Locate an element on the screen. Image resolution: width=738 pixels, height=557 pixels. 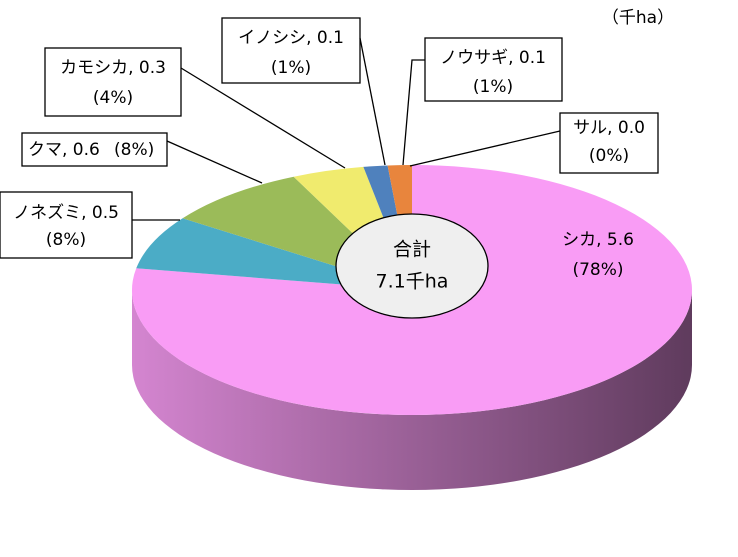
data-label: イノシシ, 0.1 is located at coordinates (291, 38).